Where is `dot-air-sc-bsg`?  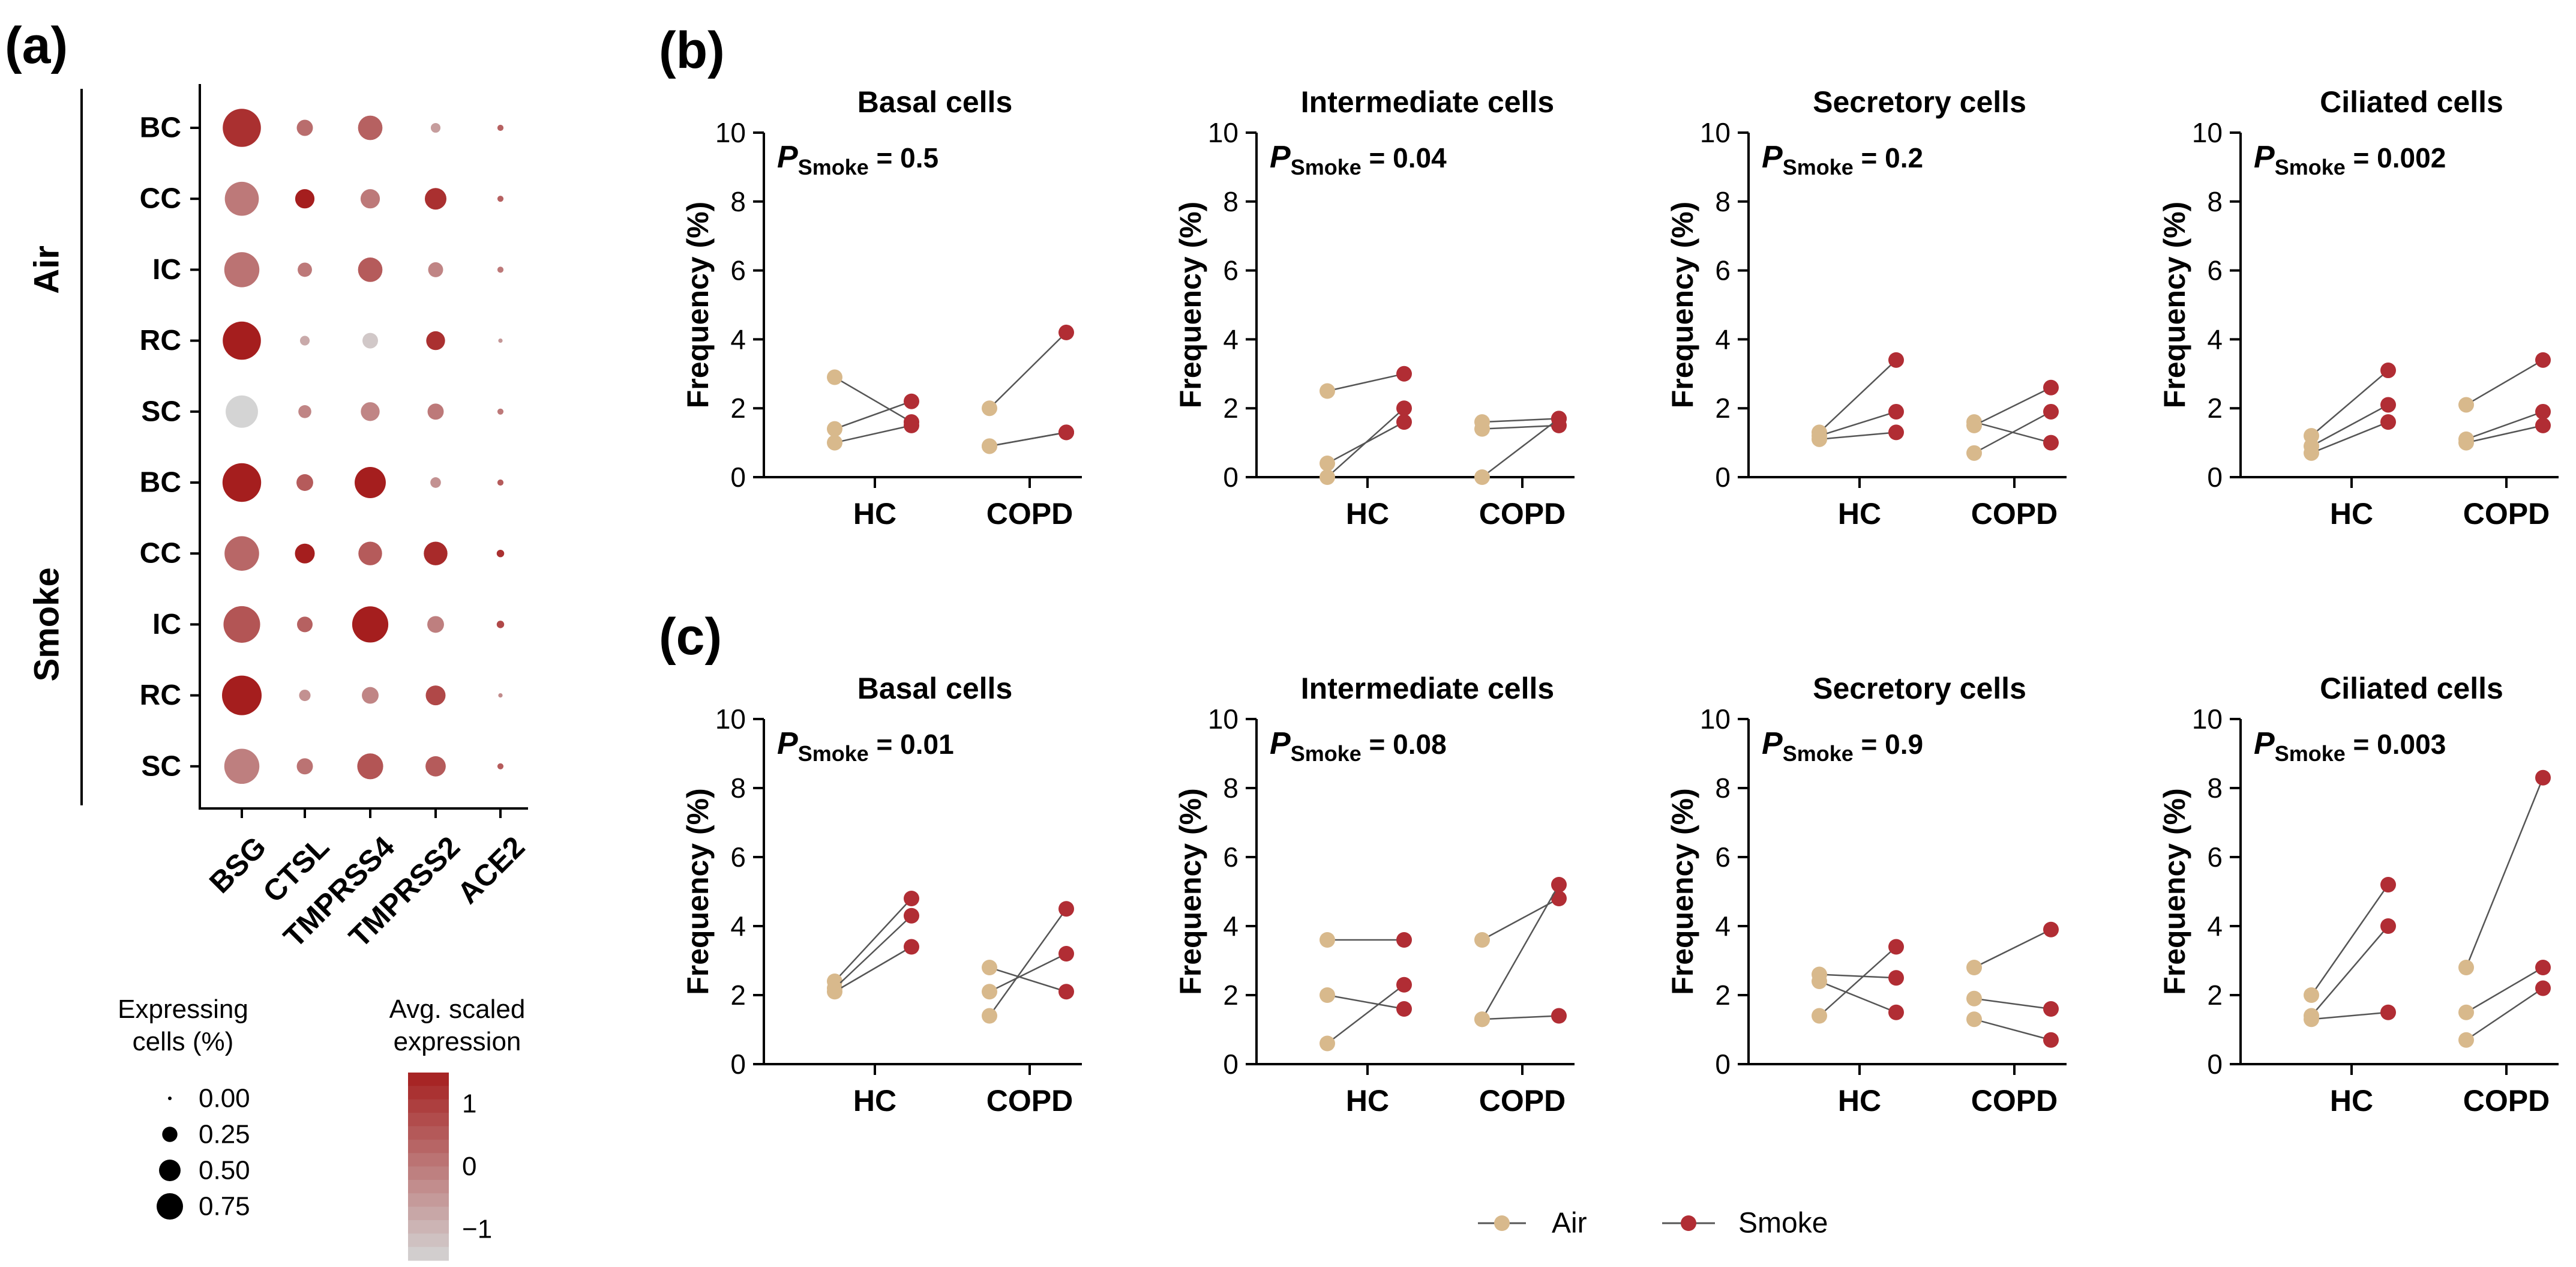 dot-air-sc-bsg is located at coordinates (242, 412).